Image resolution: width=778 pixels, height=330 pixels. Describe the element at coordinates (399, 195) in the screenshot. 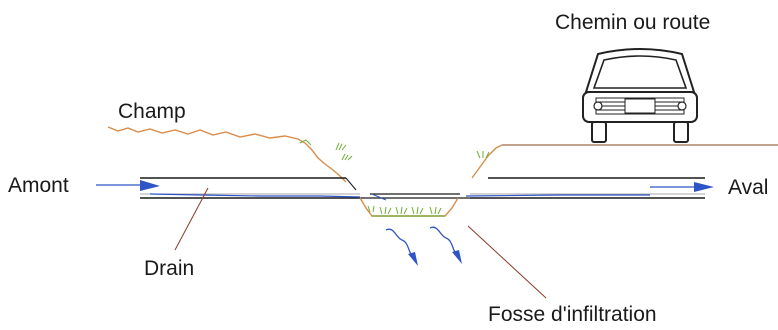

I see `water-flow-line` at that location.